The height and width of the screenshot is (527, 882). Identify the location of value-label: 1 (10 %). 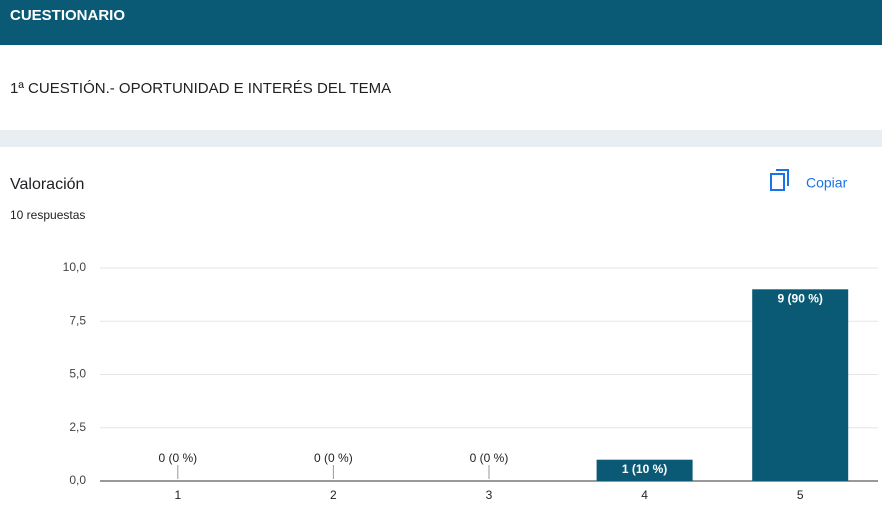
(644, 469).